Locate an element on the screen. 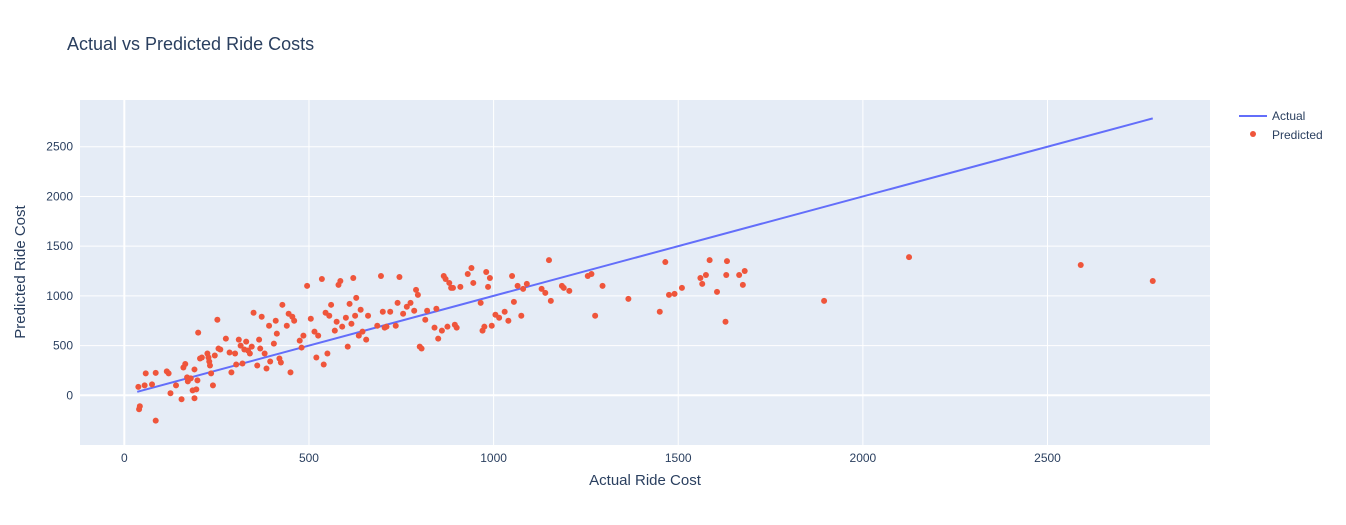  legend-item-predicted: Predicted is located at coordinates (1286, 135).